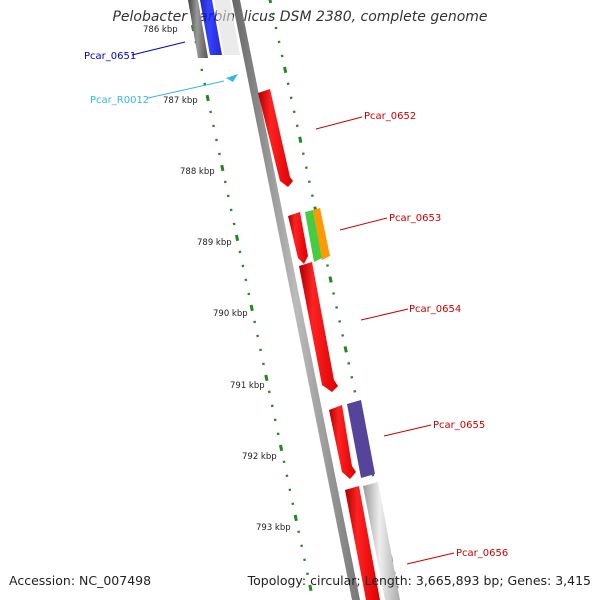  I want to click on gene-label-pcar-0652: Pcar_0652, so click(390, 116).